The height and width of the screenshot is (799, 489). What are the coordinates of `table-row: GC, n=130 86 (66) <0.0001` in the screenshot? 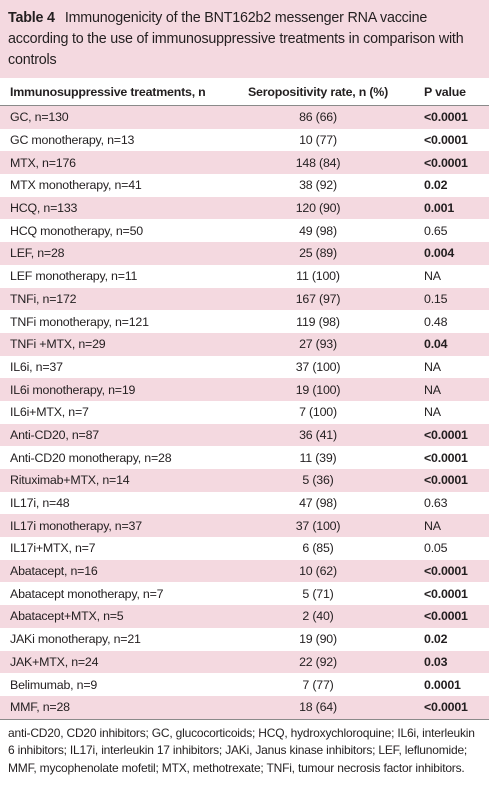 It's located at (244, 117).